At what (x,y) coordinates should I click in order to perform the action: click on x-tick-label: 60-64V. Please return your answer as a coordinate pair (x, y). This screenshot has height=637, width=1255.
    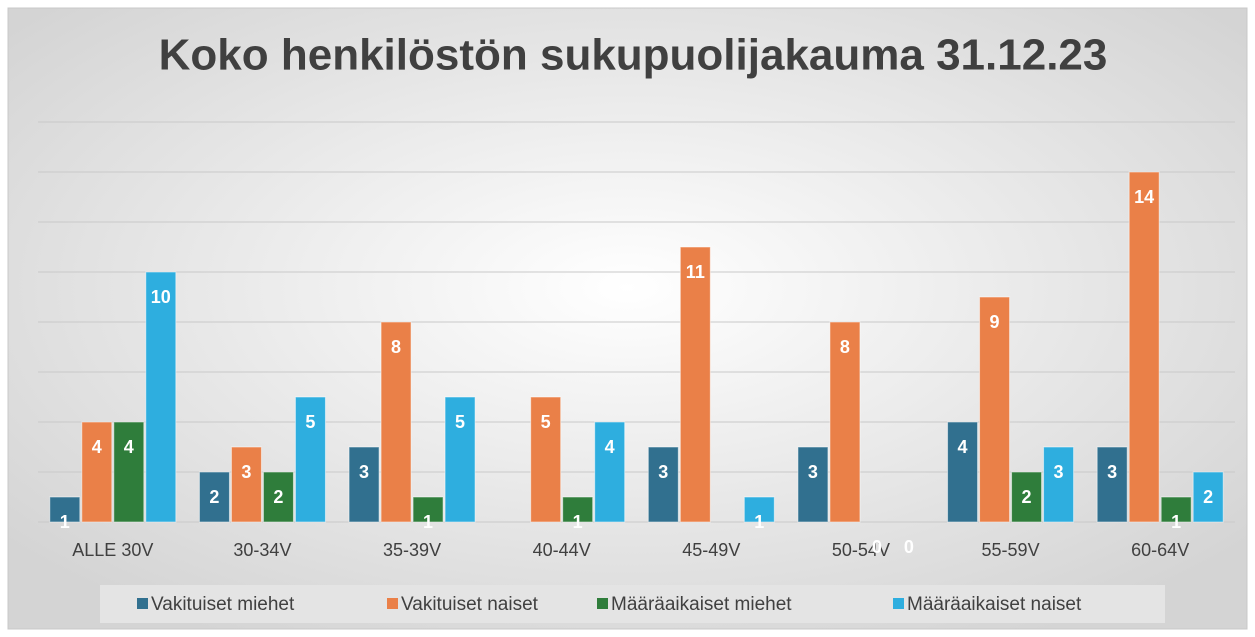
    Looking at the image, I should click on (1160, 550).